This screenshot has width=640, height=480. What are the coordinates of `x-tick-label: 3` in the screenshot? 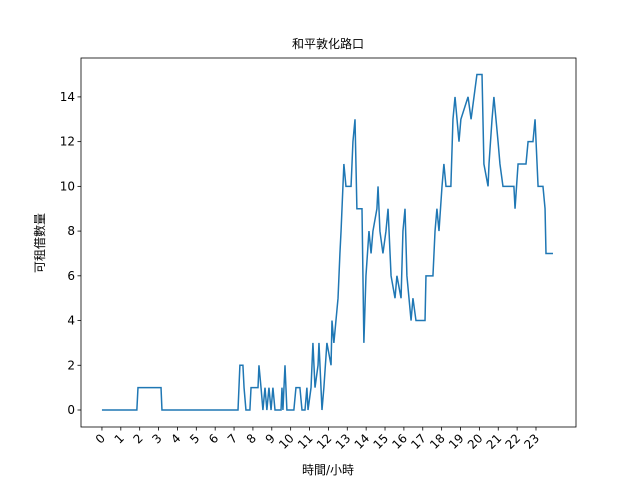 It's located at (156, 438).